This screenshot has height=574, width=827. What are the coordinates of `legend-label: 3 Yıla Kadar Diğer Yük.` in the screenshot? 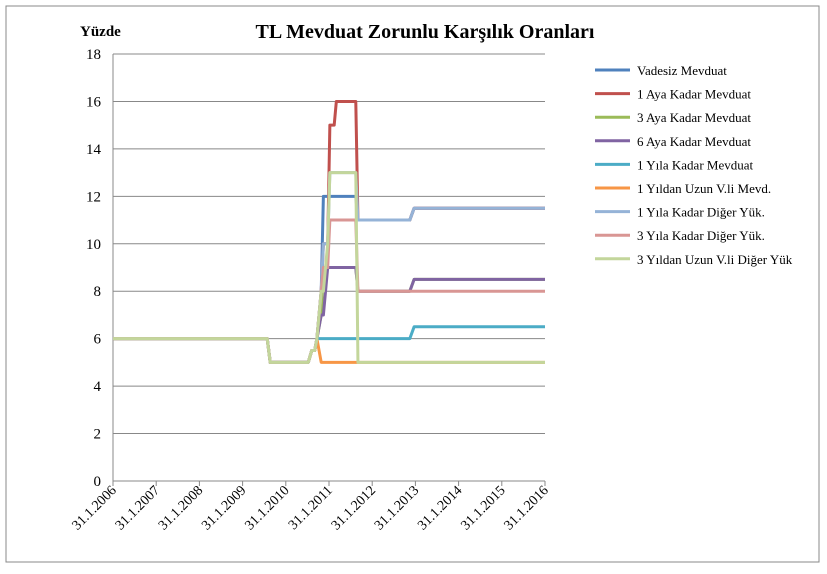 It's located at (701, 235).